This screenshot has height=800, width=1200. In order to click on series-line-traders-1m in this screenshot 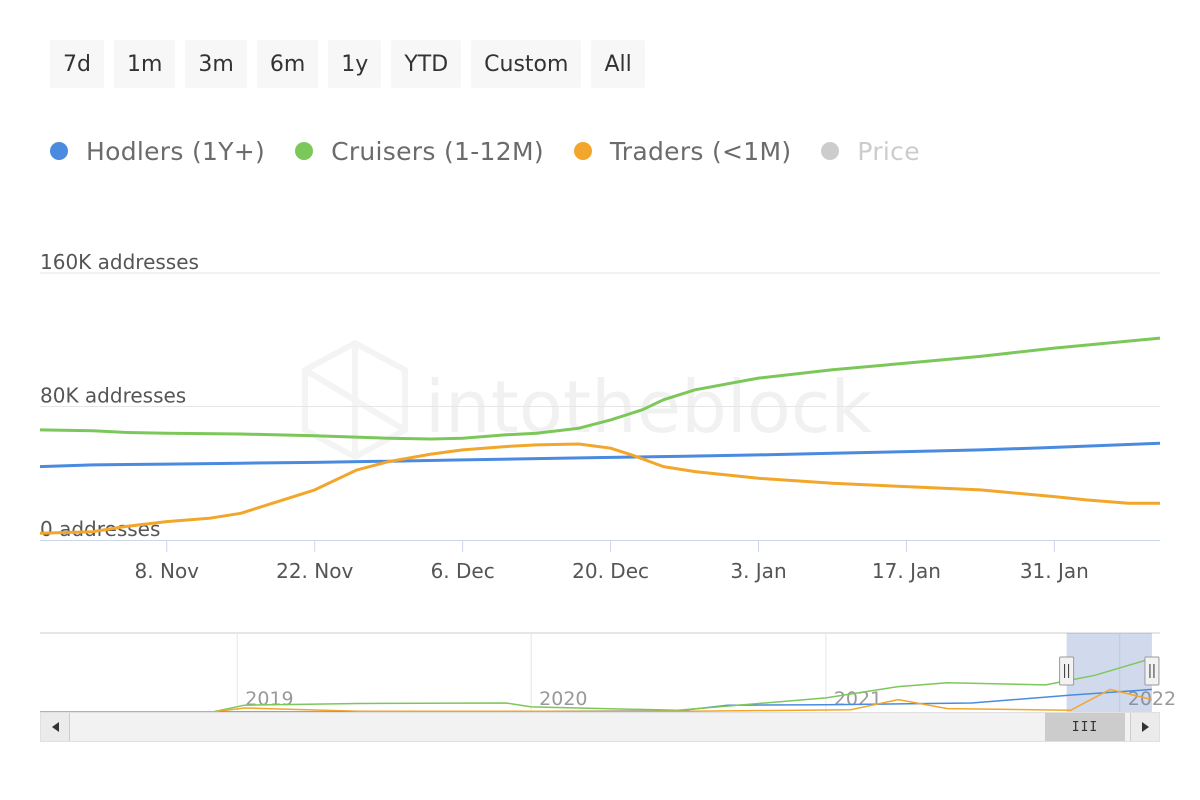, I will do `click(599, 488)`.